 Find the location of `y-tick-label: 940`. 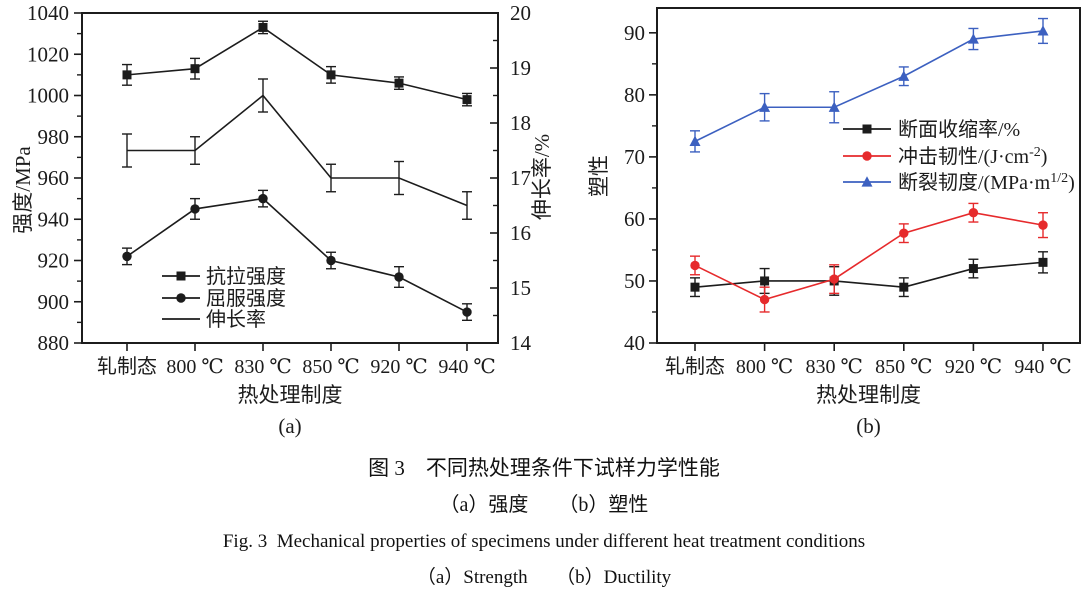

y-tick-label: 940 is located at coordinates (54, 219).